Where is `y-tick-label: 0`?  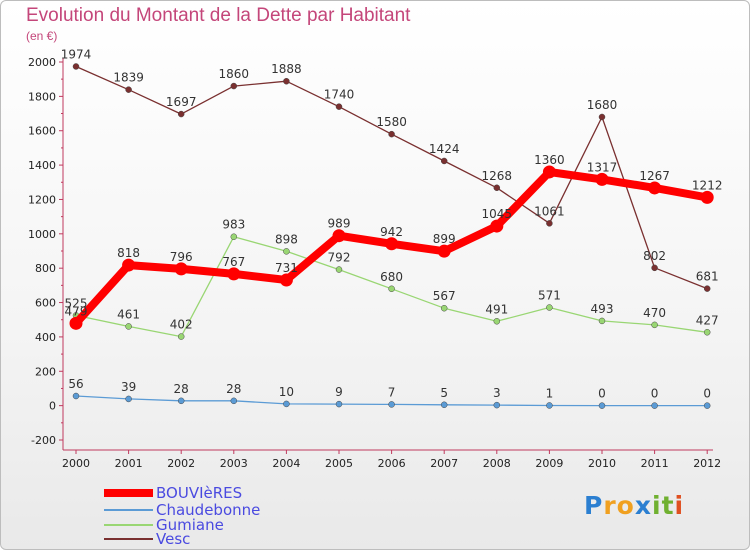 y-tick-label: 0 is located at coordinates (52, 406).